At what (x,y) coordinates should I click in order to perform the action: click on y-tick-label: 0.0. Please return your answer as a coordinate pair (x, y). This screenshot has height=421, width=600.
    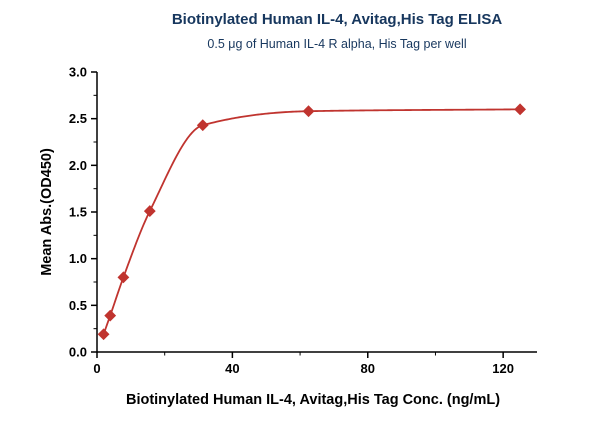
    Looking at the image, I should click on (78, 352).